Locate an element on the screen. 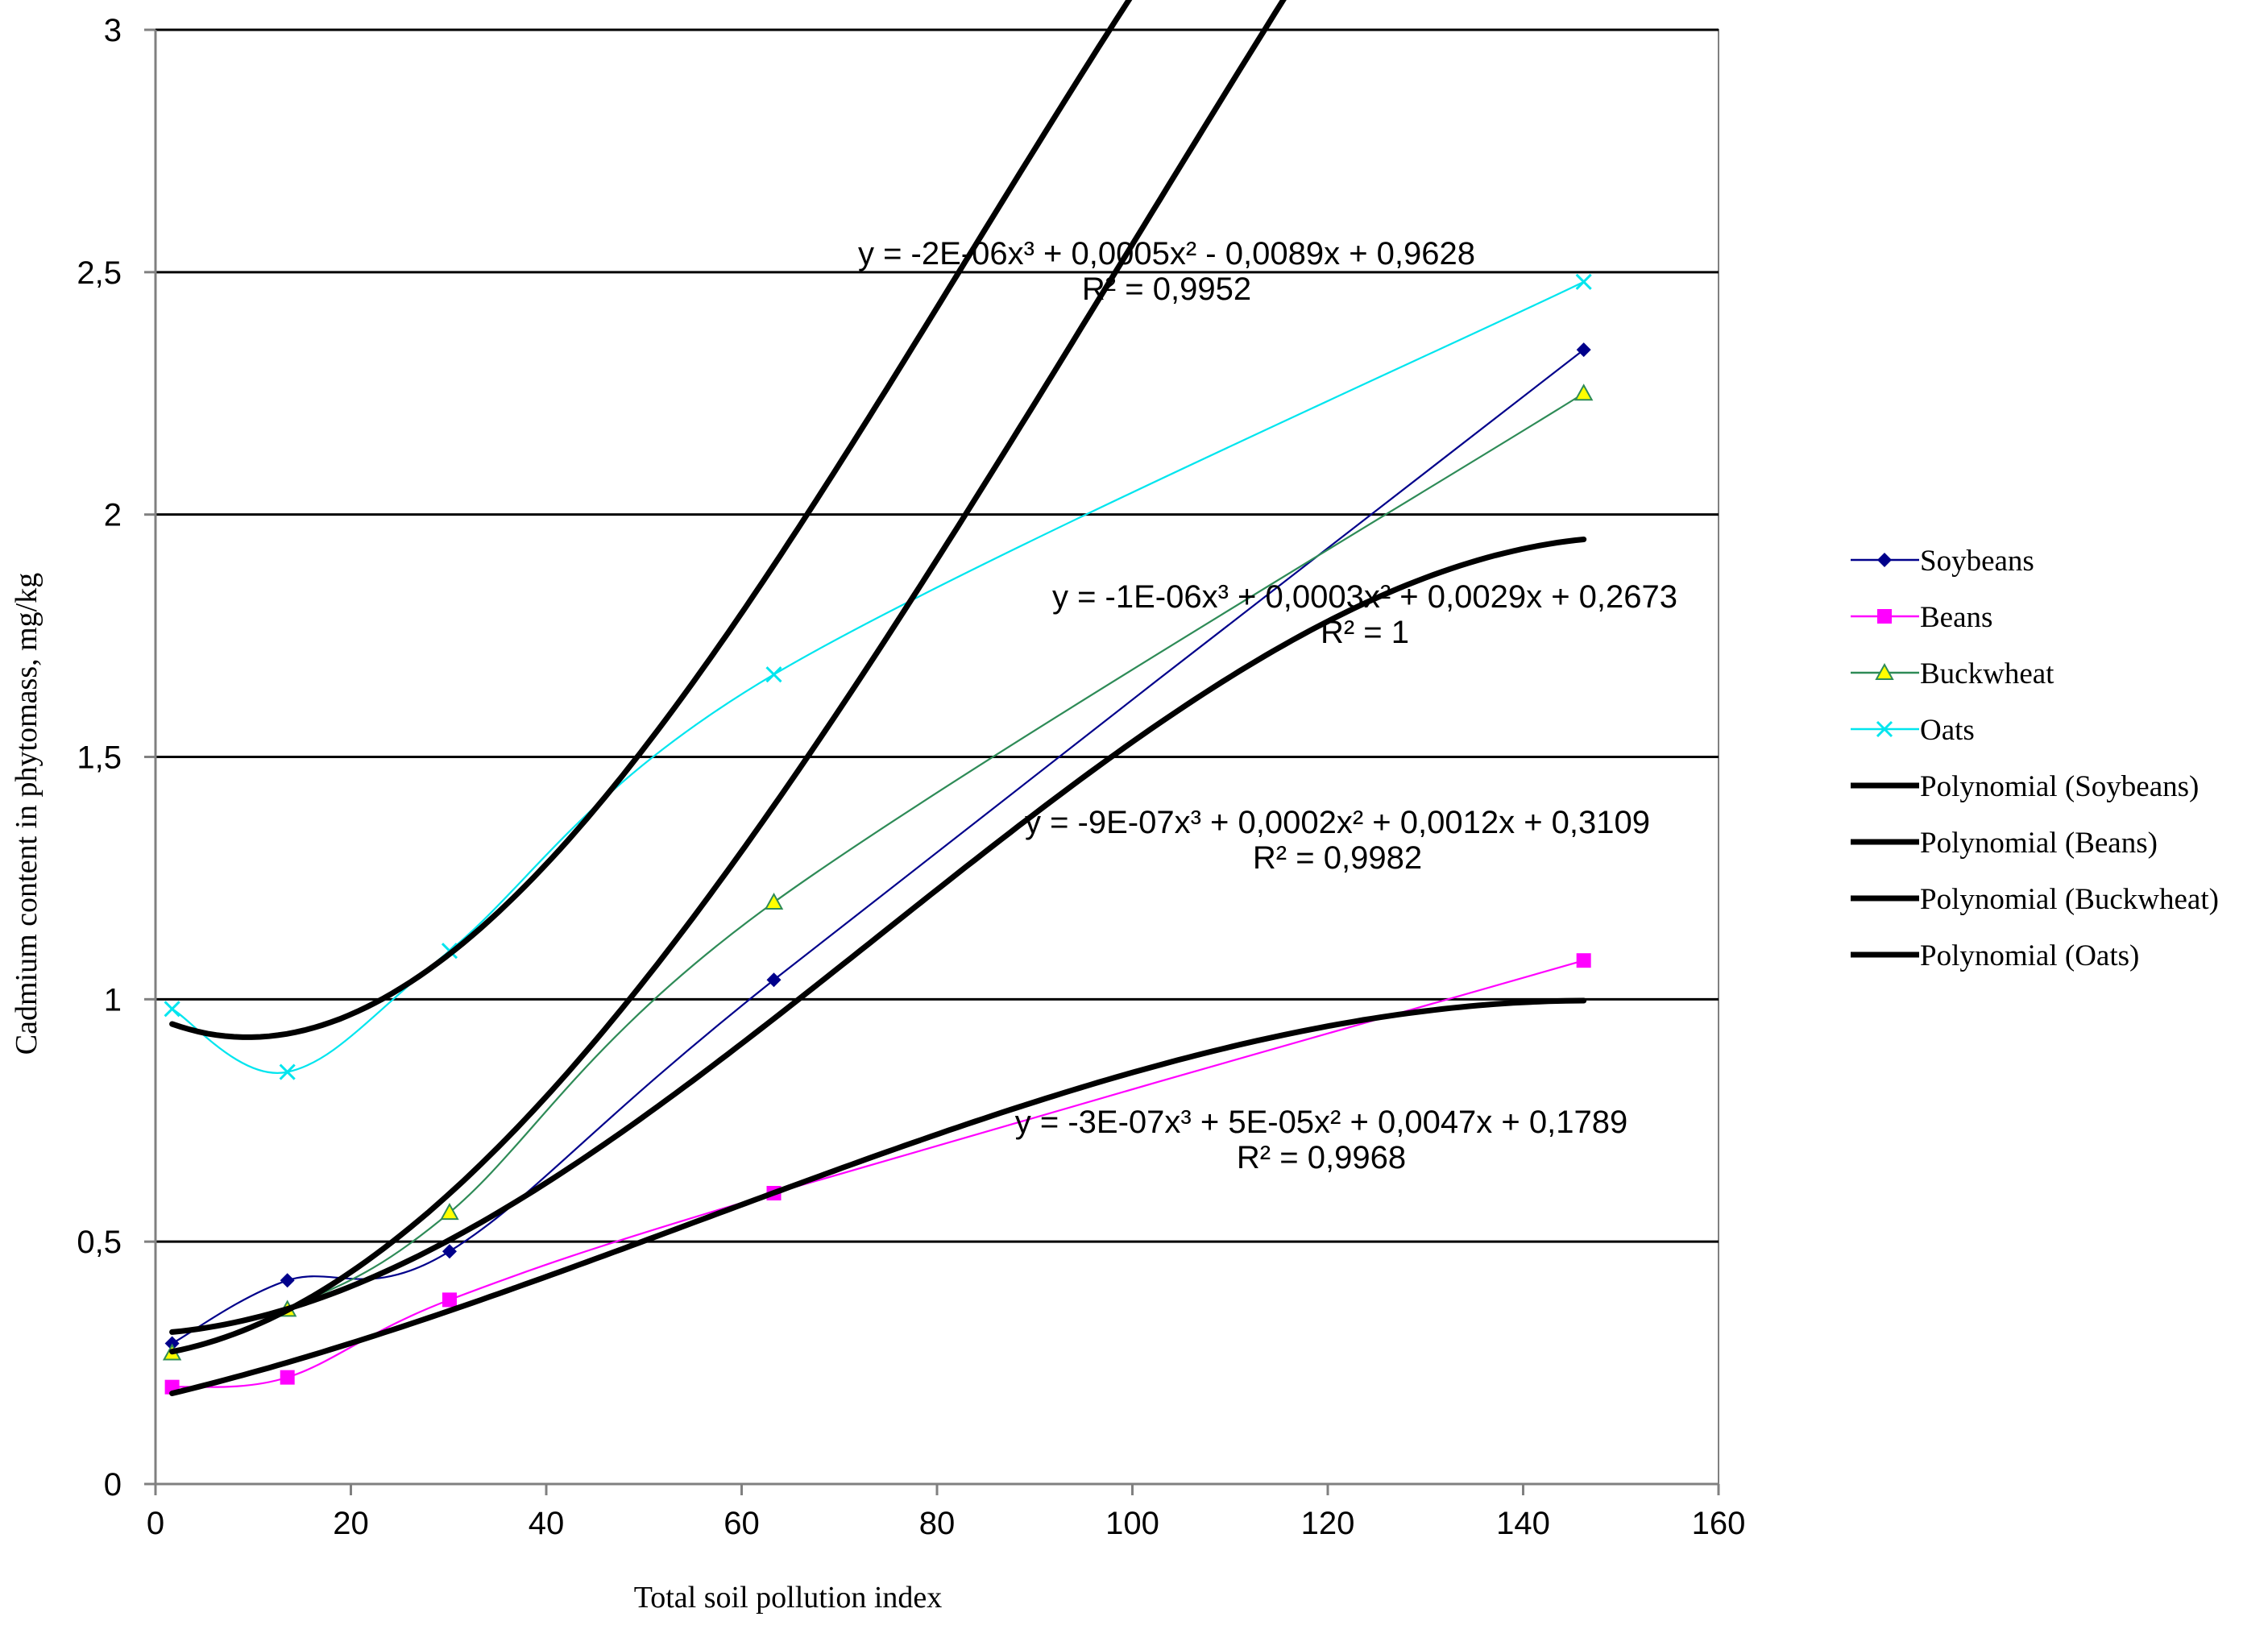  trendline-r2: R² = 0,9982 is located at coordinates (1337, 858).